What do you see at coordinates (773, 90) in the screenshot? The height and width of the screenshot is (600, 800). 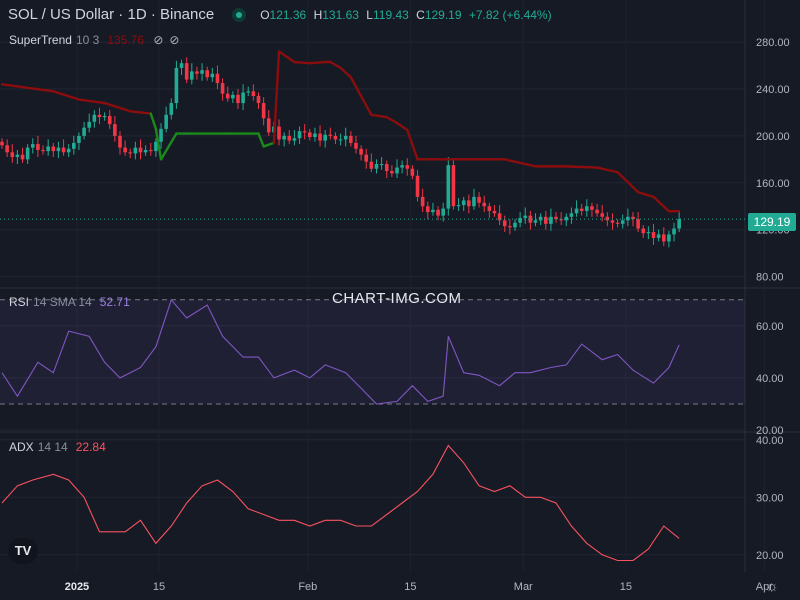 I see `y-tick-label: 240.00` at bounding box center [773, 90].